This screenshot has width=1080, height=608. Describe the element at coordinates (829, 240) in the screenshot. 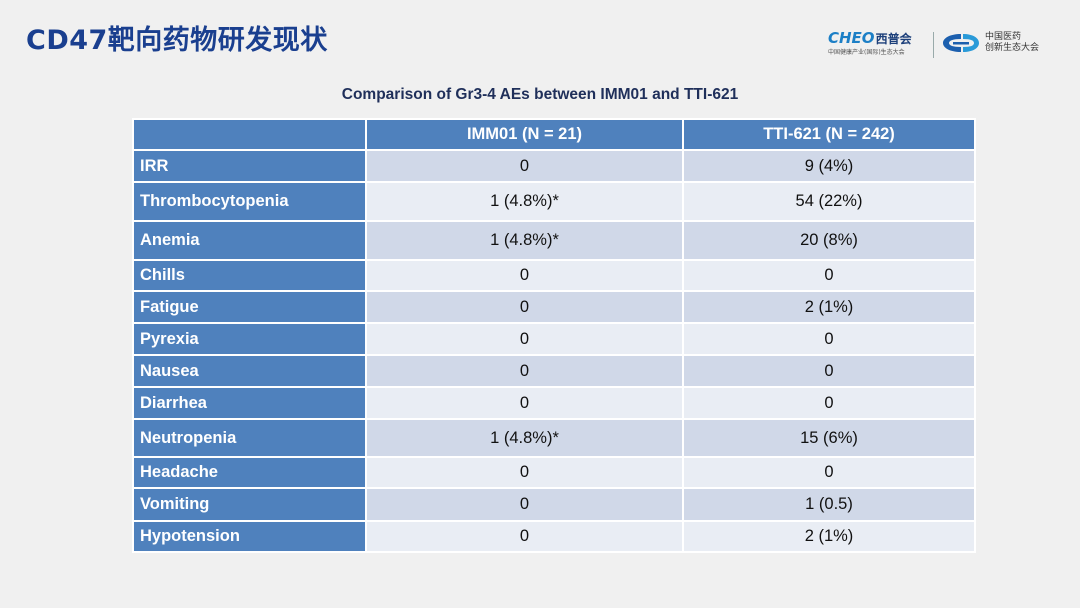

I see `tti621-value: 20 (8%)` at that location.